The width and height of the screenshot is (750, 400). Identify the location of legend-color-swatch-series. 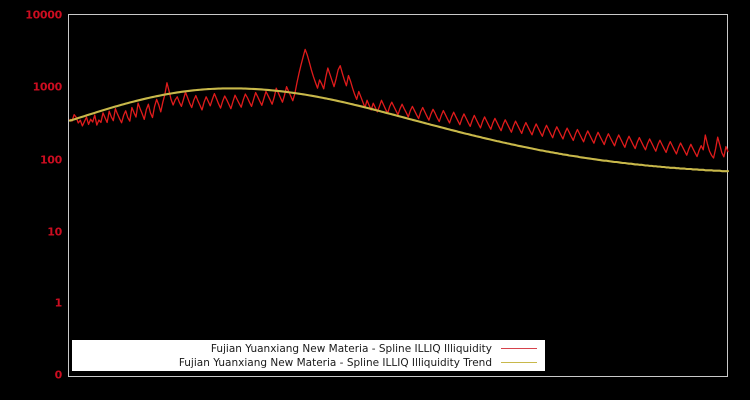
(519, 348).